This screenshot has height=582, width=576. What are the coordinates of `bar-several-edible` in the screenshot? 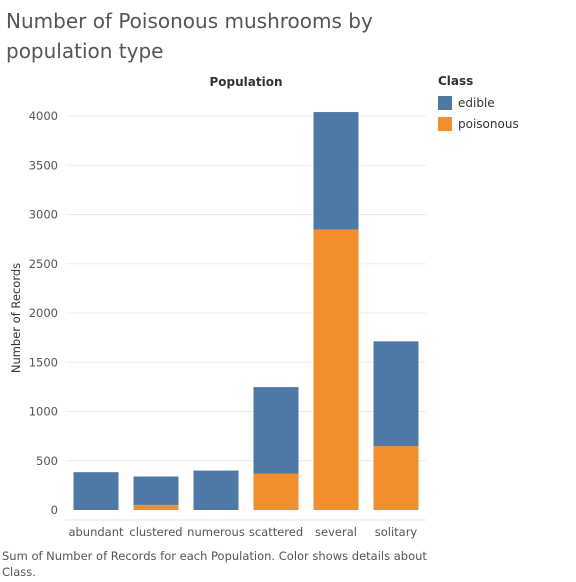 It's located at (336, 171).